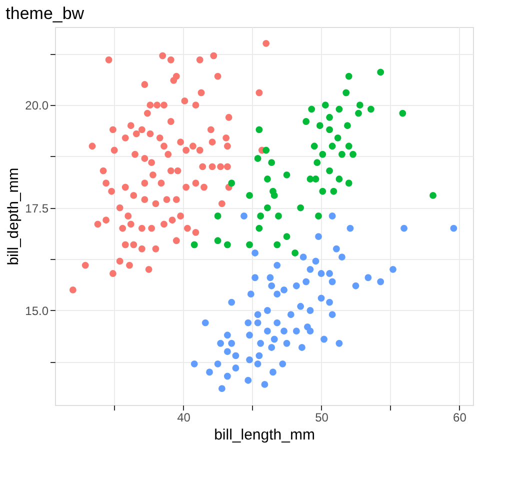 The height and width of the screenshot is (480, 510). I want to click on y-tick-label: 15.0, so click(37, 311).